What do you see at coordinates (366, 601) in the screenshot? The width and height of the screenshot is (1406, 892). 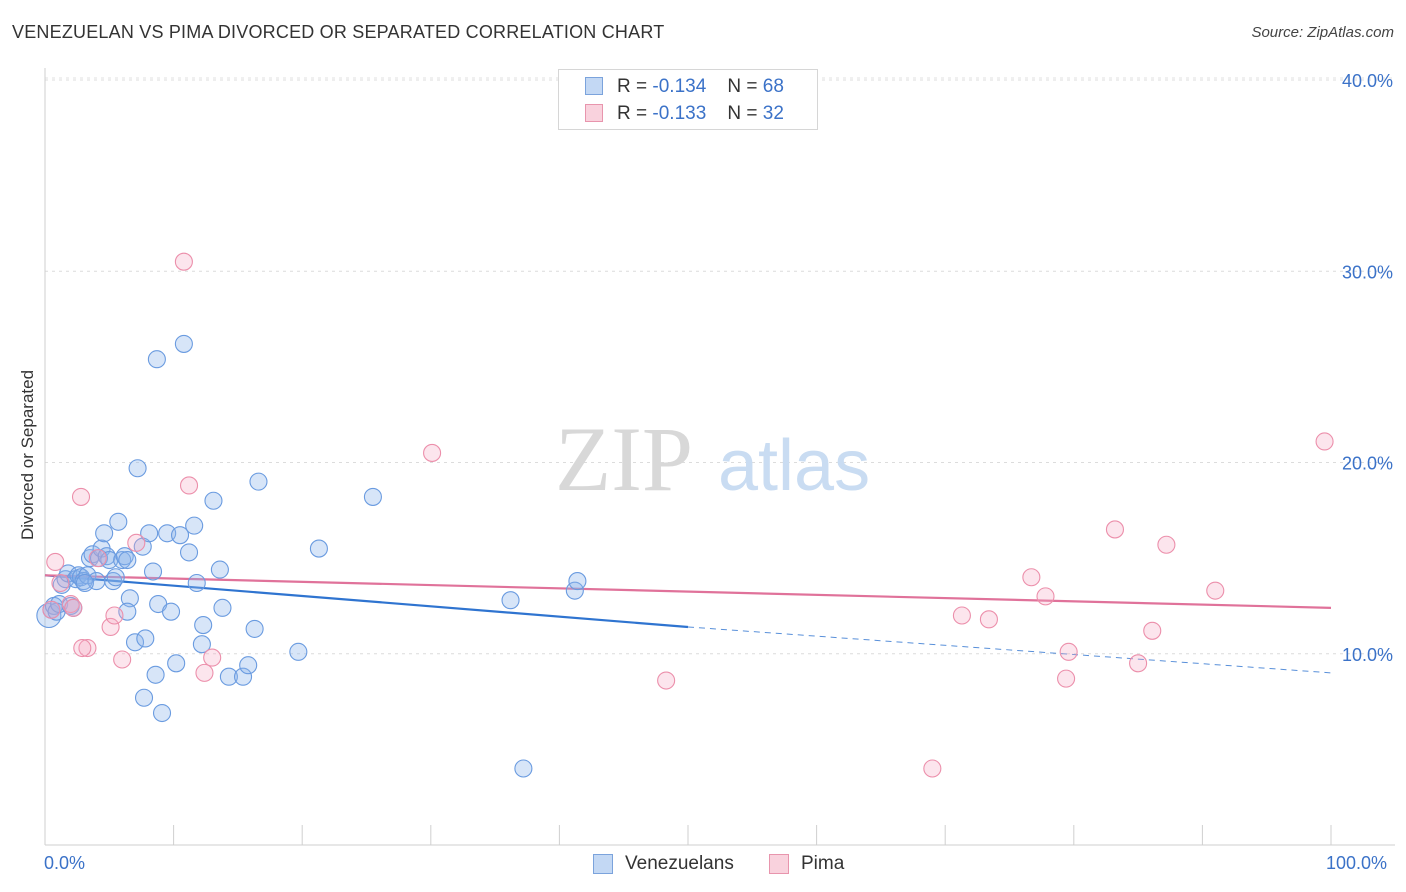 I see `venezuelans-trend-line` at bounding box center [366, 601].